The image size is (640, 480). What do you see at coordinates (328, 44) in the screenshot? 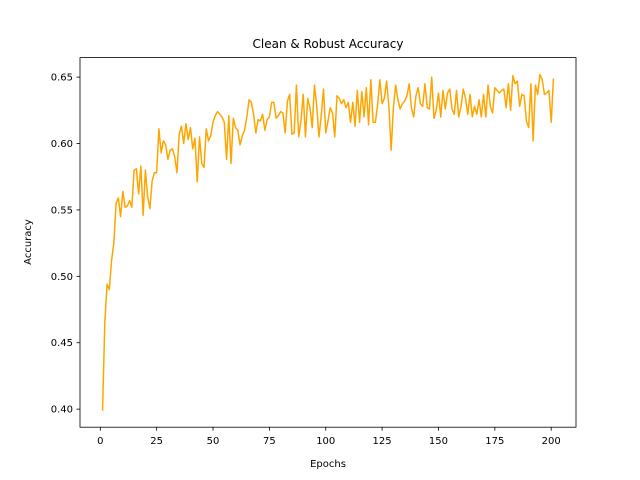
I see `chart-title: Clean & Robust Accuracy` at bounding box center [328, 44].